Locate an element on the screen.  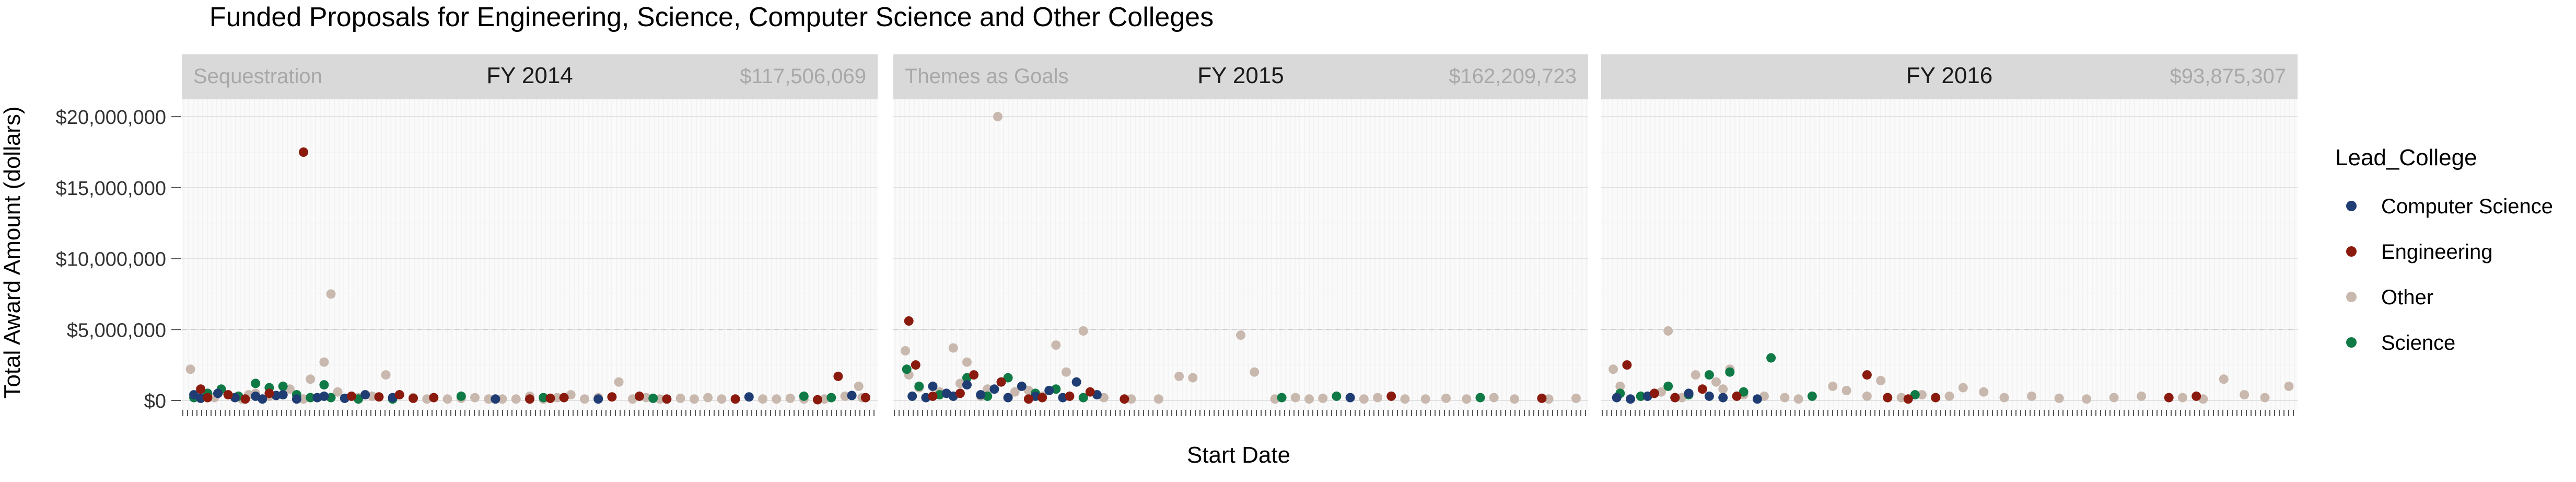
strip-background is located at coordinates (1949, 76).